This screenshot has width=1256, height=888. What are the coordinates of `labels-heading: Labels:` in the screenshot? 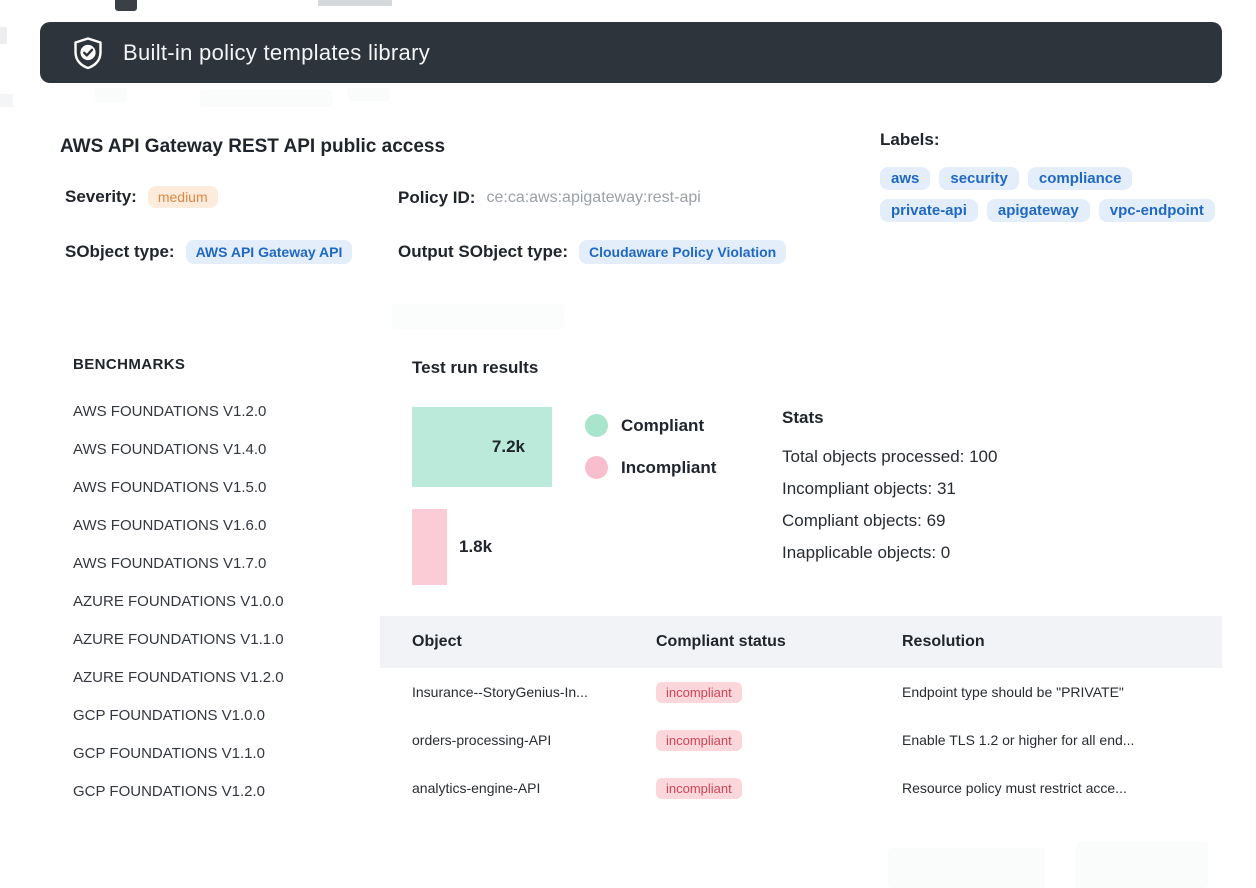 It's located at (910, 139).